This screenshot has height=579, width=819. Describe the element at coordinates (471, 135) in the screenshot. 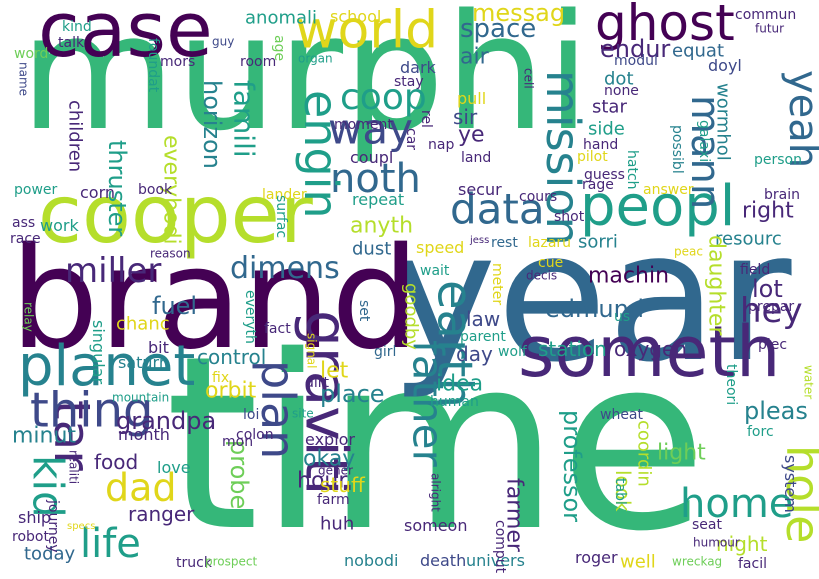

I see `word-ye: ye` at that location.